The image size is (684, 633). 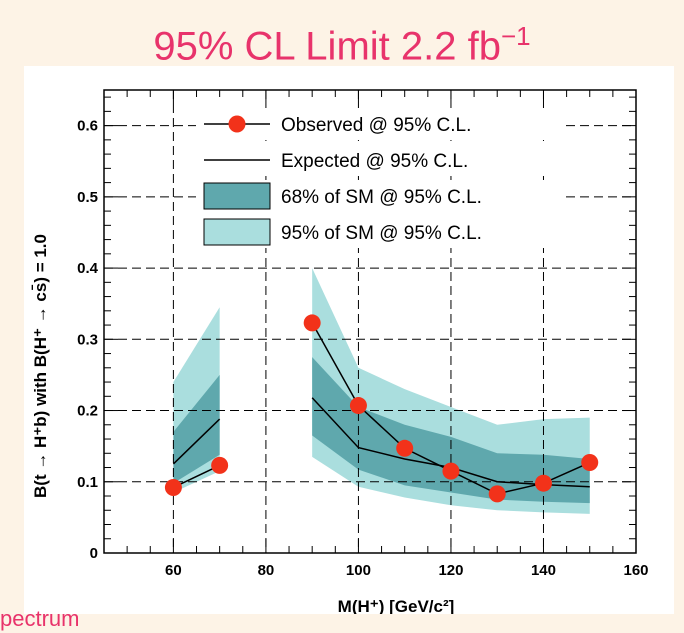 What do you see at coordinates (376, 125) in the screenshot?
I see `legend-label-observed: Observed @ 95% C.L.` at bounding box center [376, 125].